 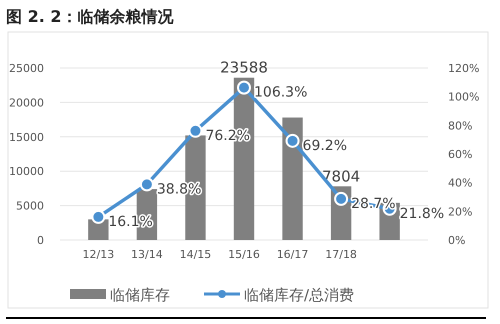 I want to click on y-tick-label: 25000, so click(x=26, y=68).